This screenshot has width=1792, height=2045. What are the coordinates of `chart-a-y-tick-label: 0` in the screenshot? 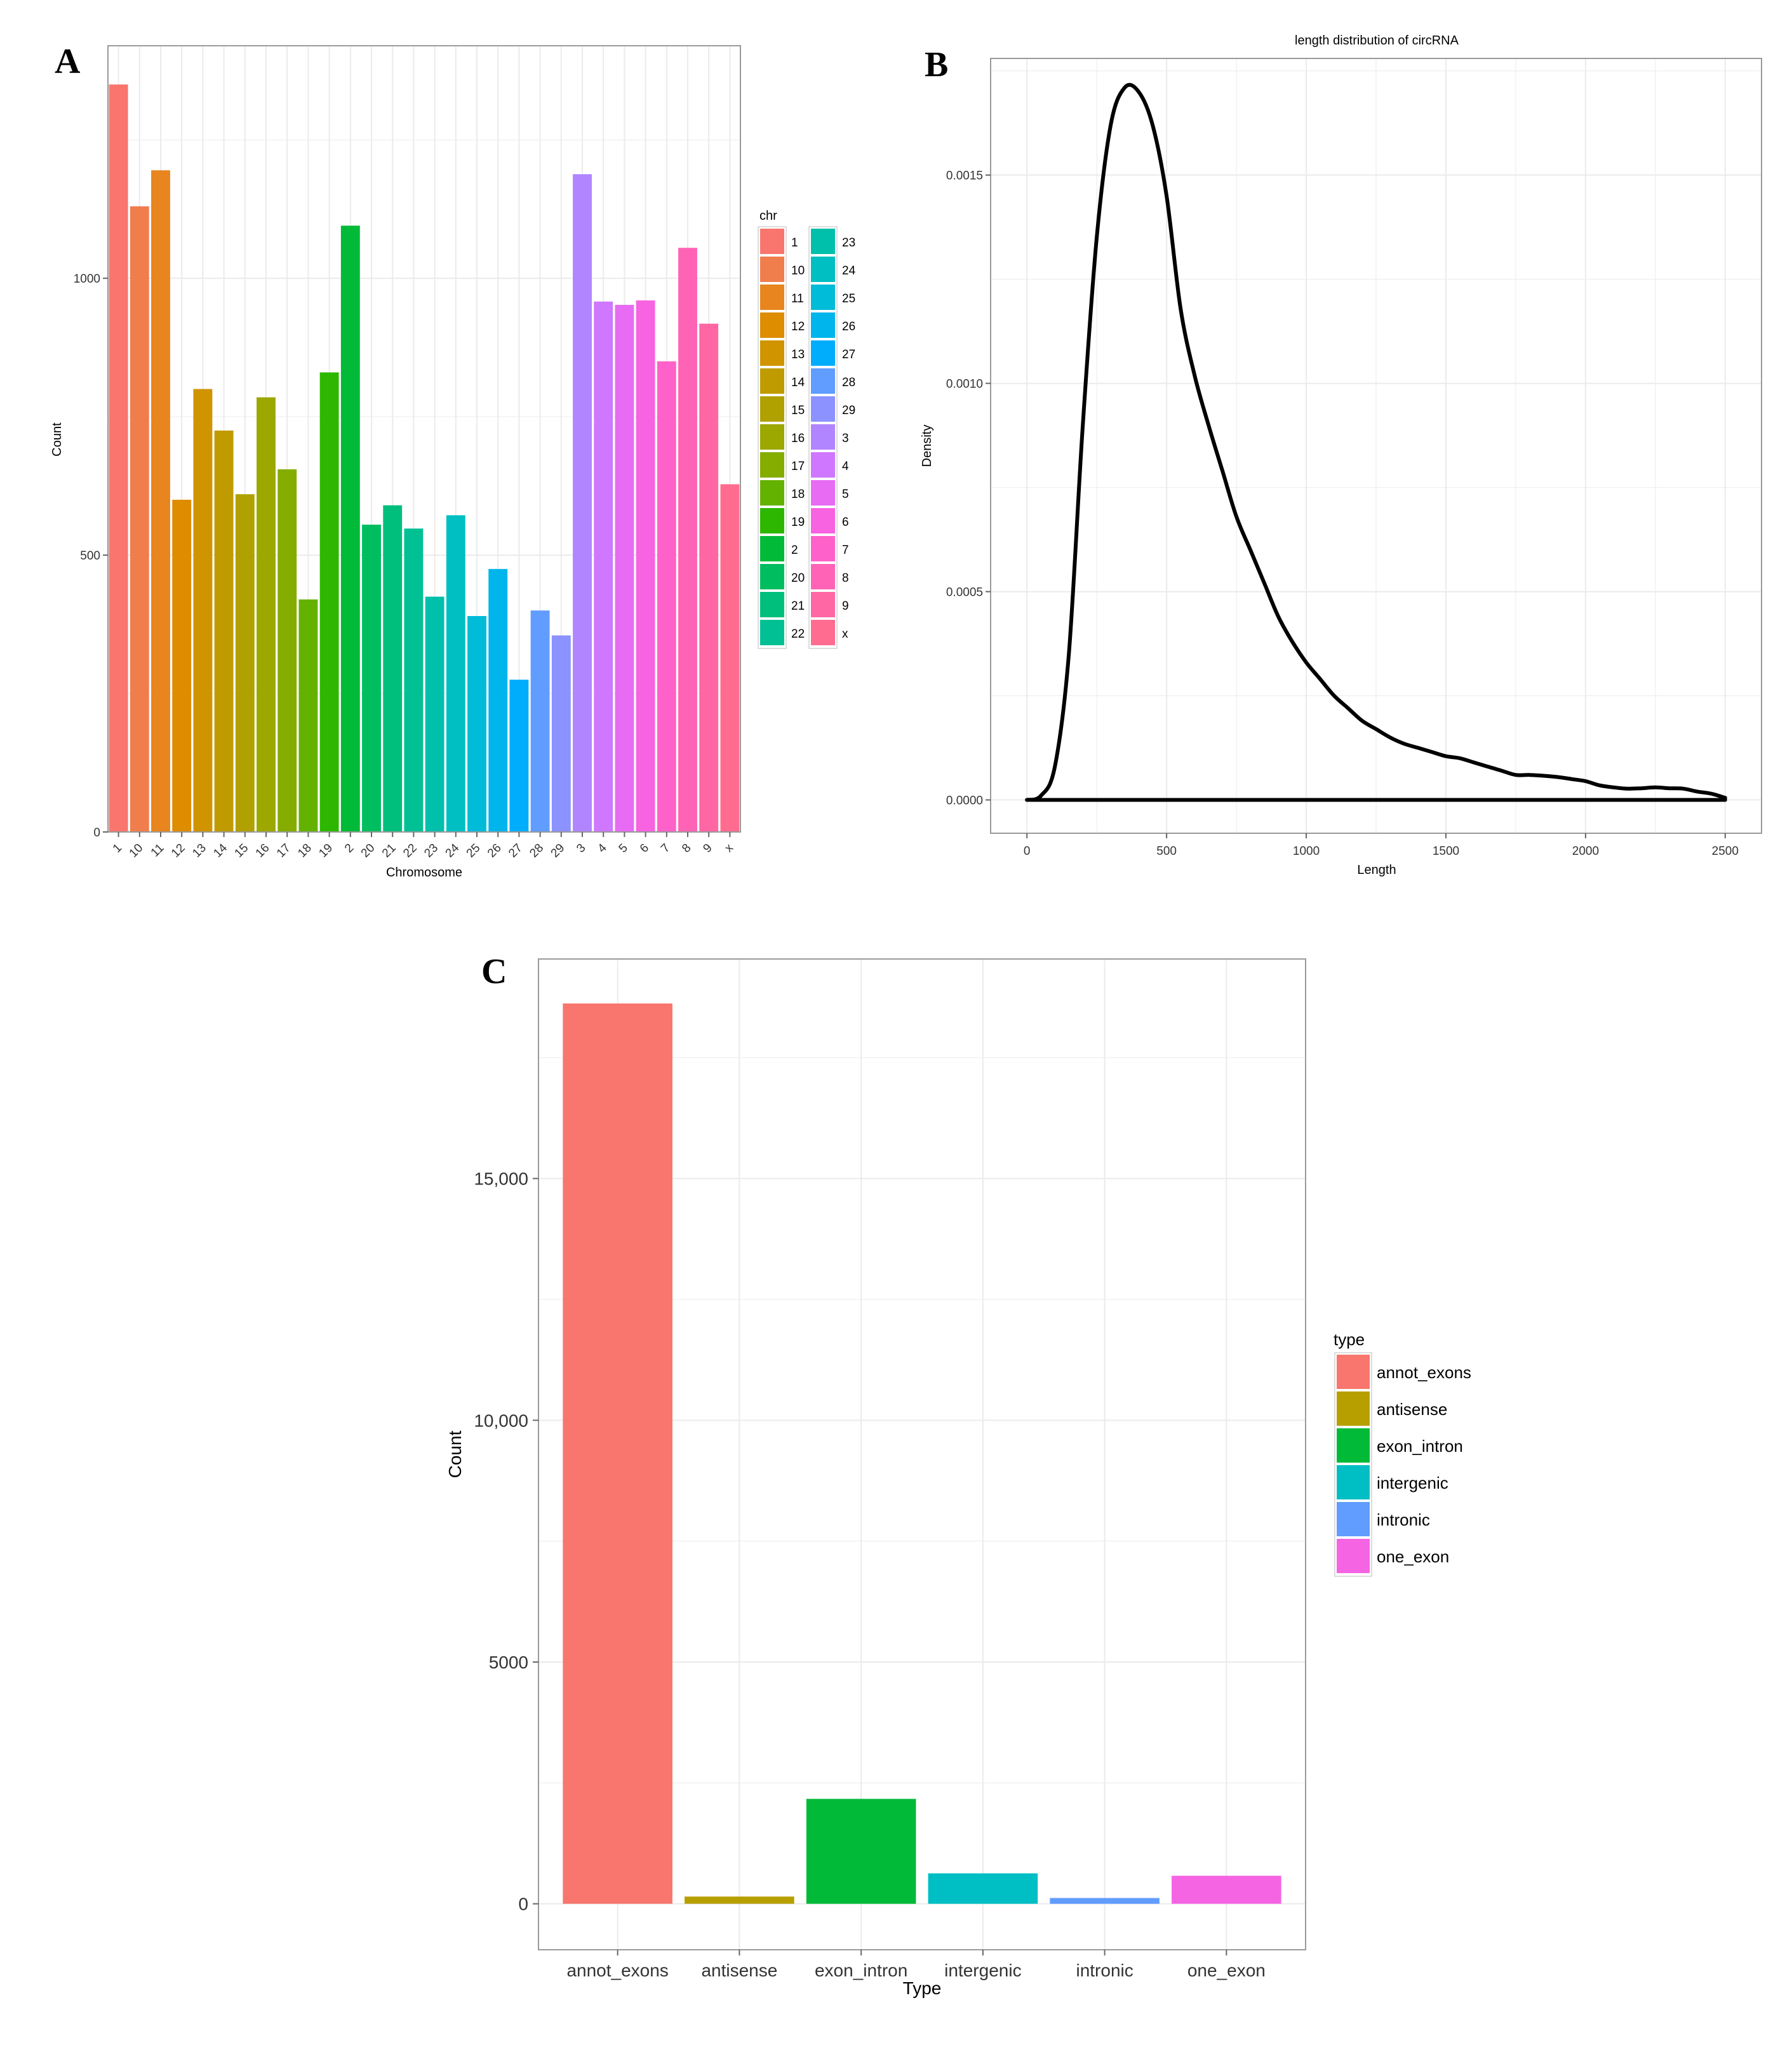 It's located at (96, 833).